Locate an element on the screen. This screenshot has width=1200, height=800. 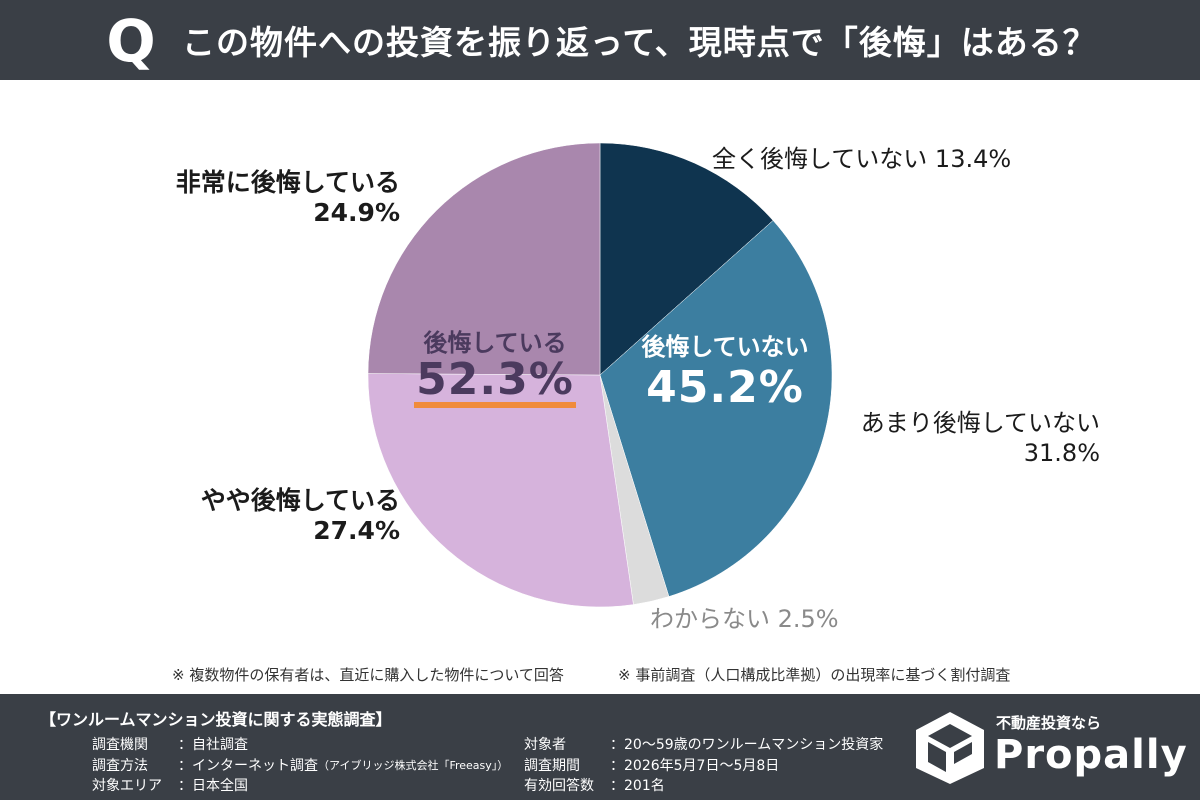
propally-logo: 不動産投資なら Propally is located at coordinates (1049, 749).